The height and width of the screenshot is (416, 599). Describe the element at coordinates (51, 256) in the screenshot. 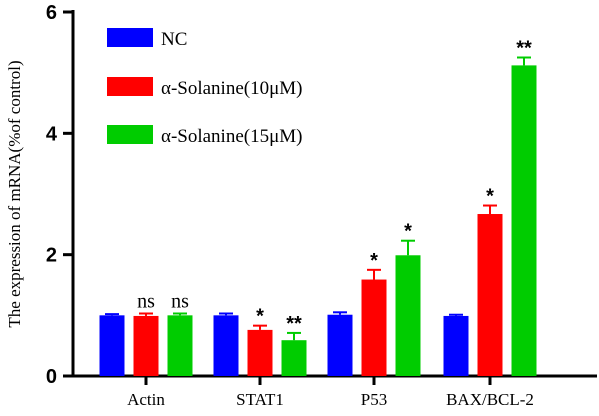

I see `y-tick-label: 2` at that location.